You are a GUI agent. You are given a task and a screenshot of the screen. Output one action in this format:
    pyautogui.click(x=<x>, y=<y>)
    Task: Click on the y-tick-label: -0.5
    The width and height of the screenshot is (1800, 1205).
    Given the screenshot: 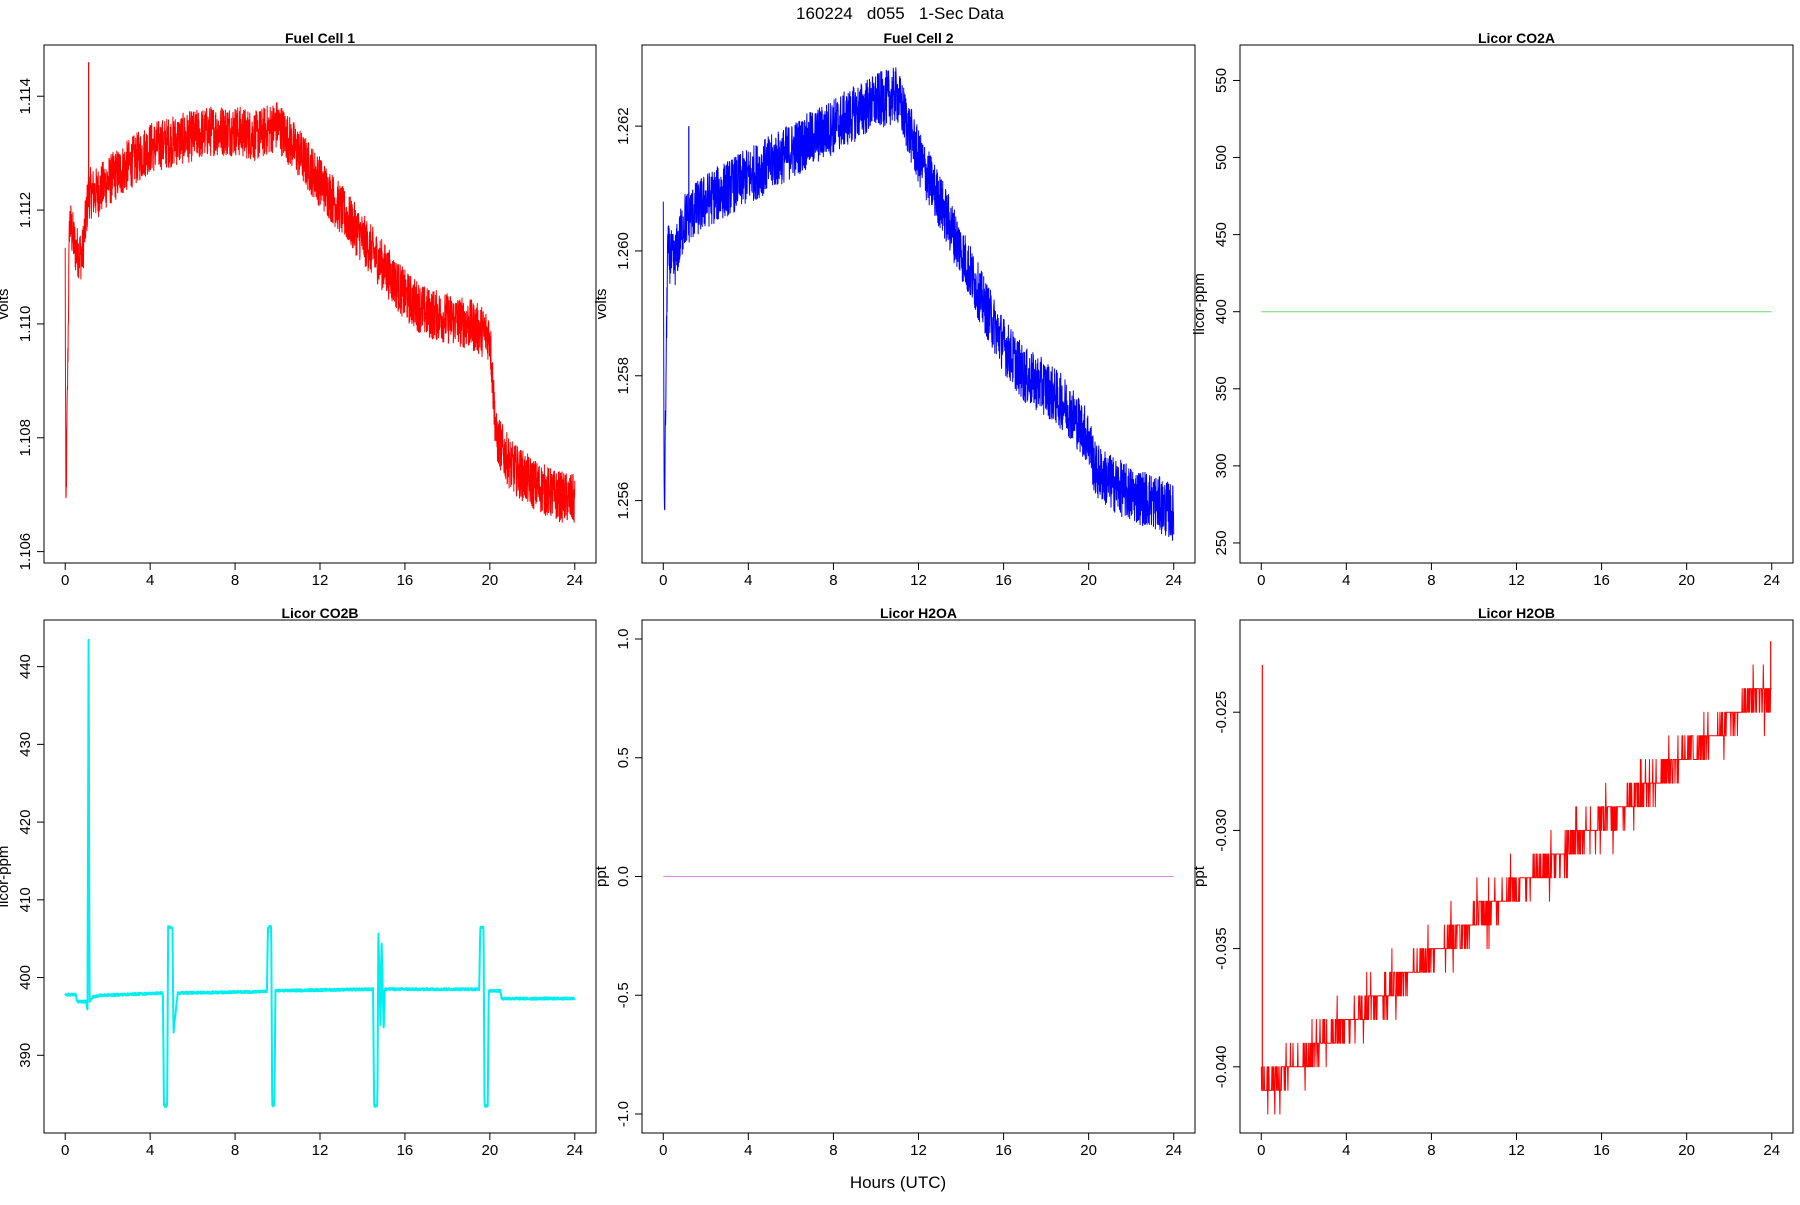 What is the action you would take?
    pyautogui.click(x=623, y=995)
    